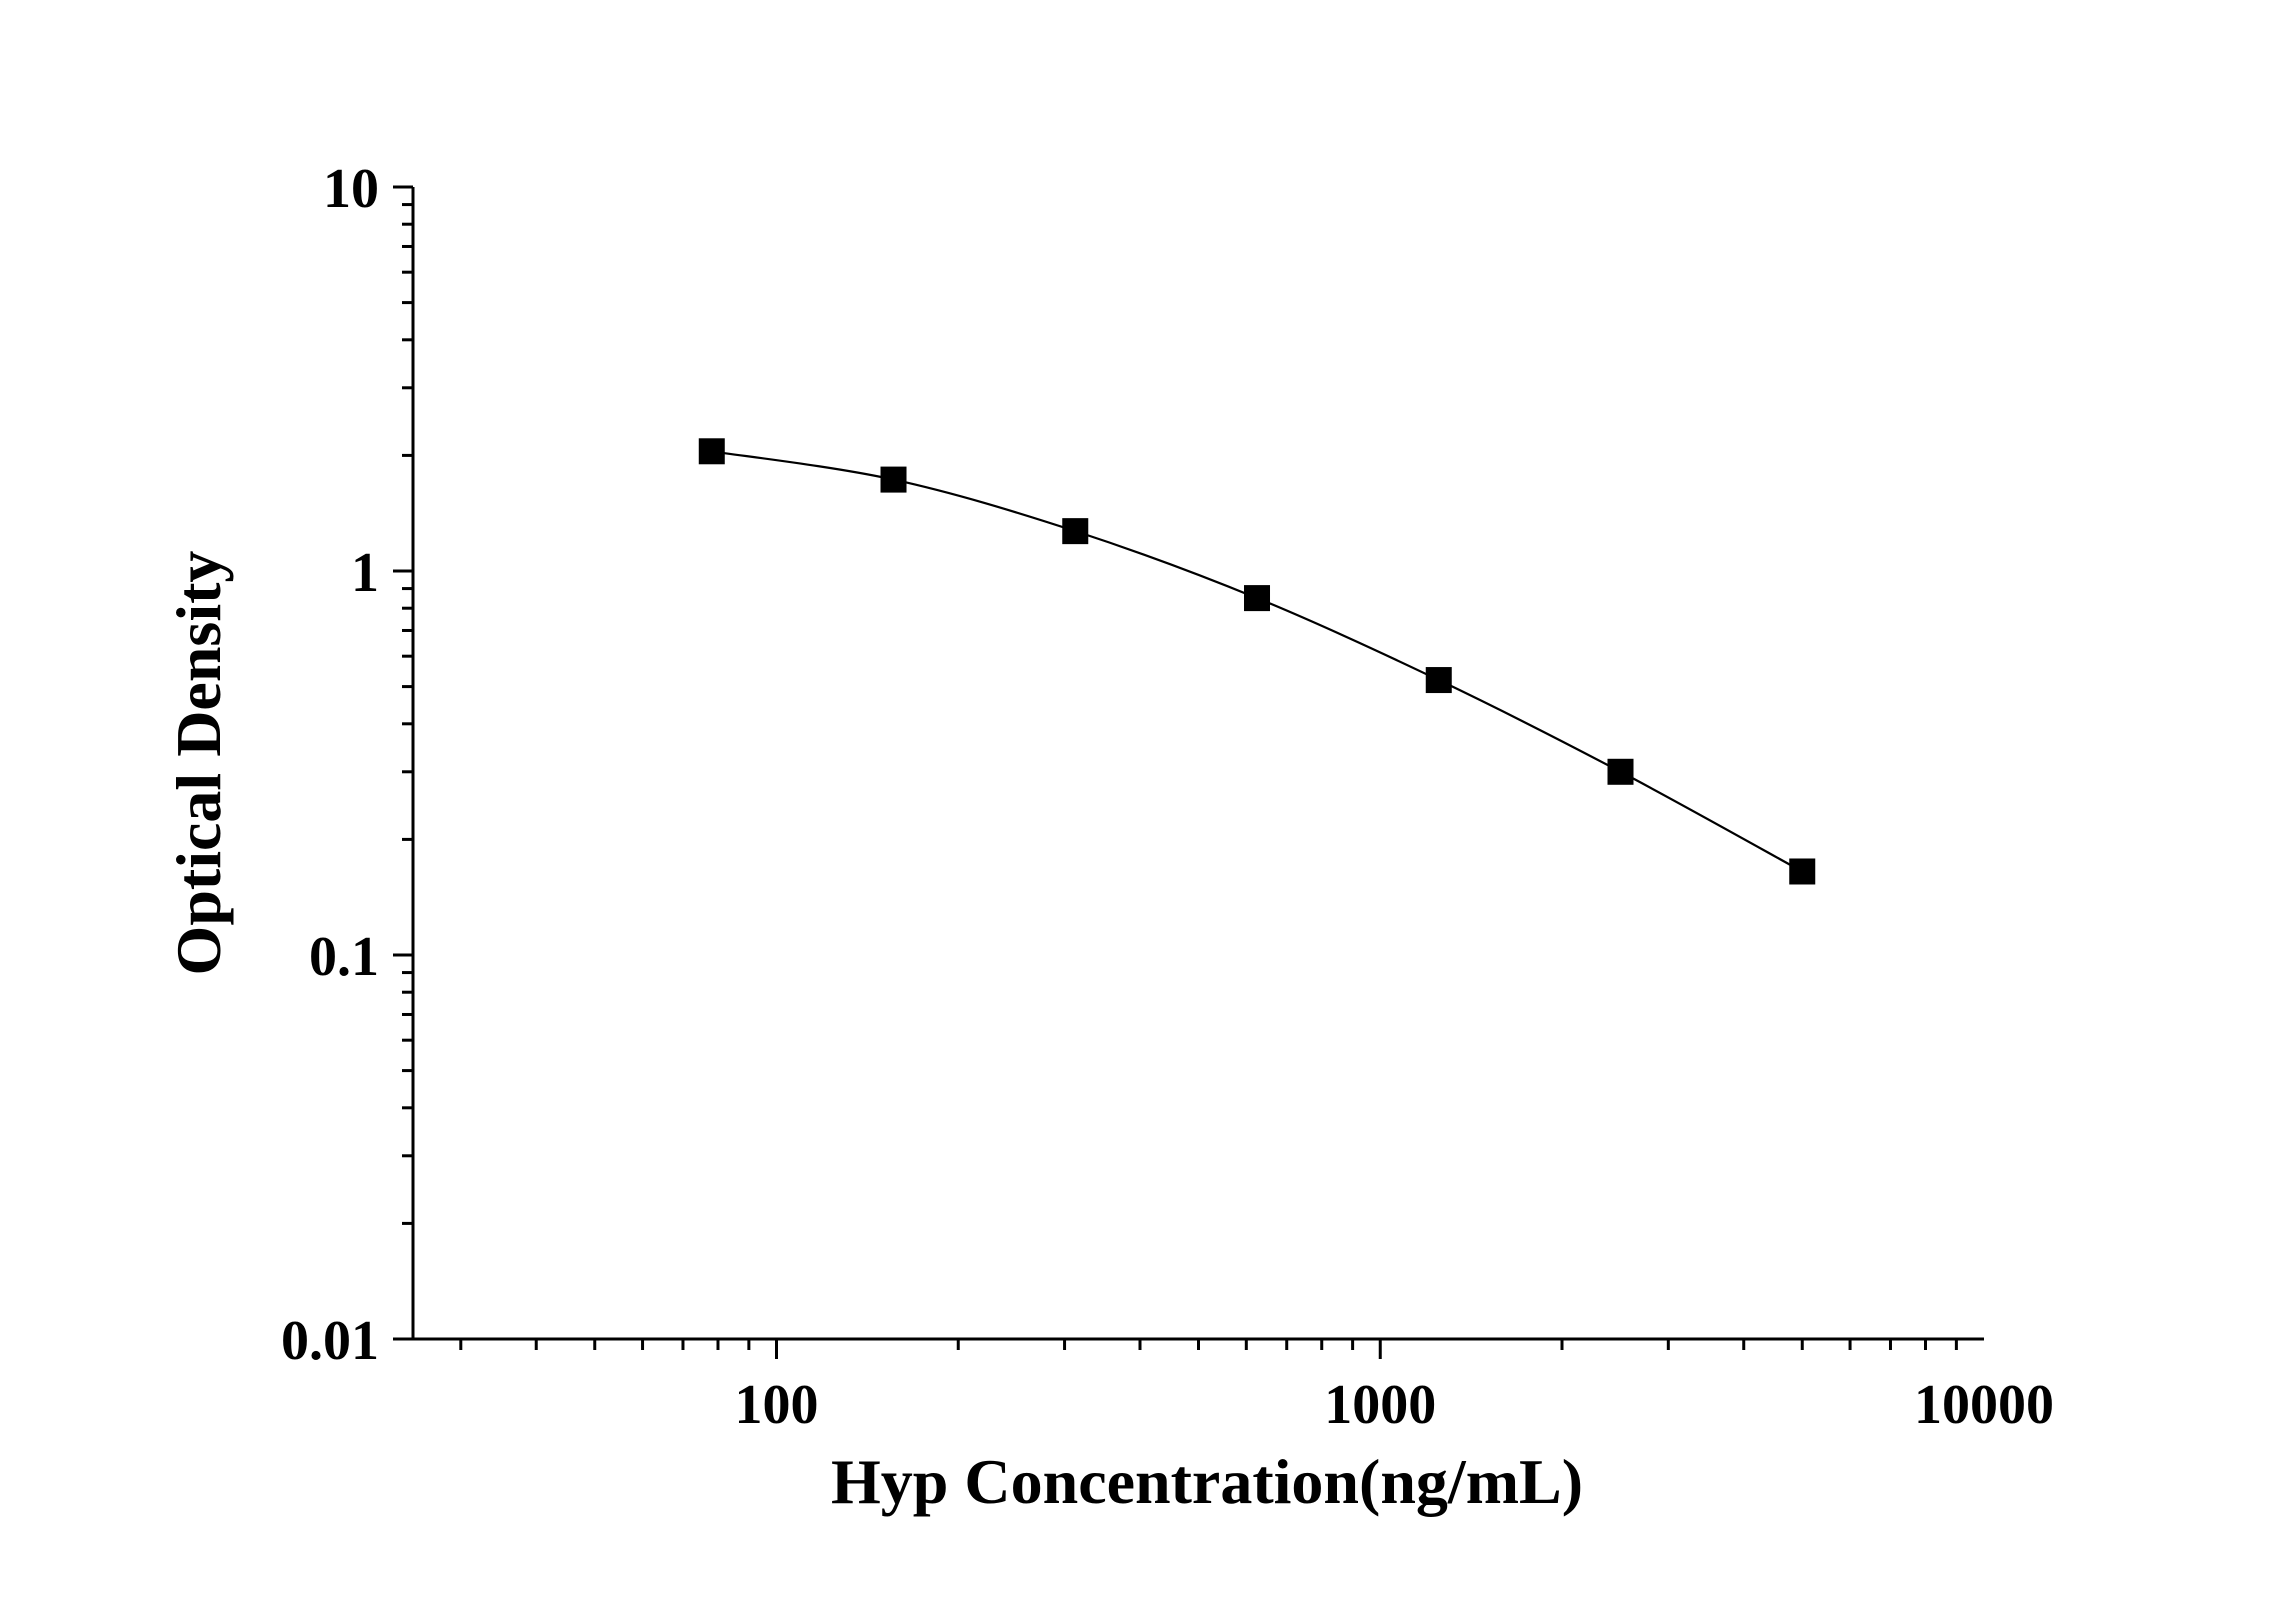 The height and width of the screenshot is (1609, 2296). I want to click on x-tick-label: 1000, so click(1380, 1405).